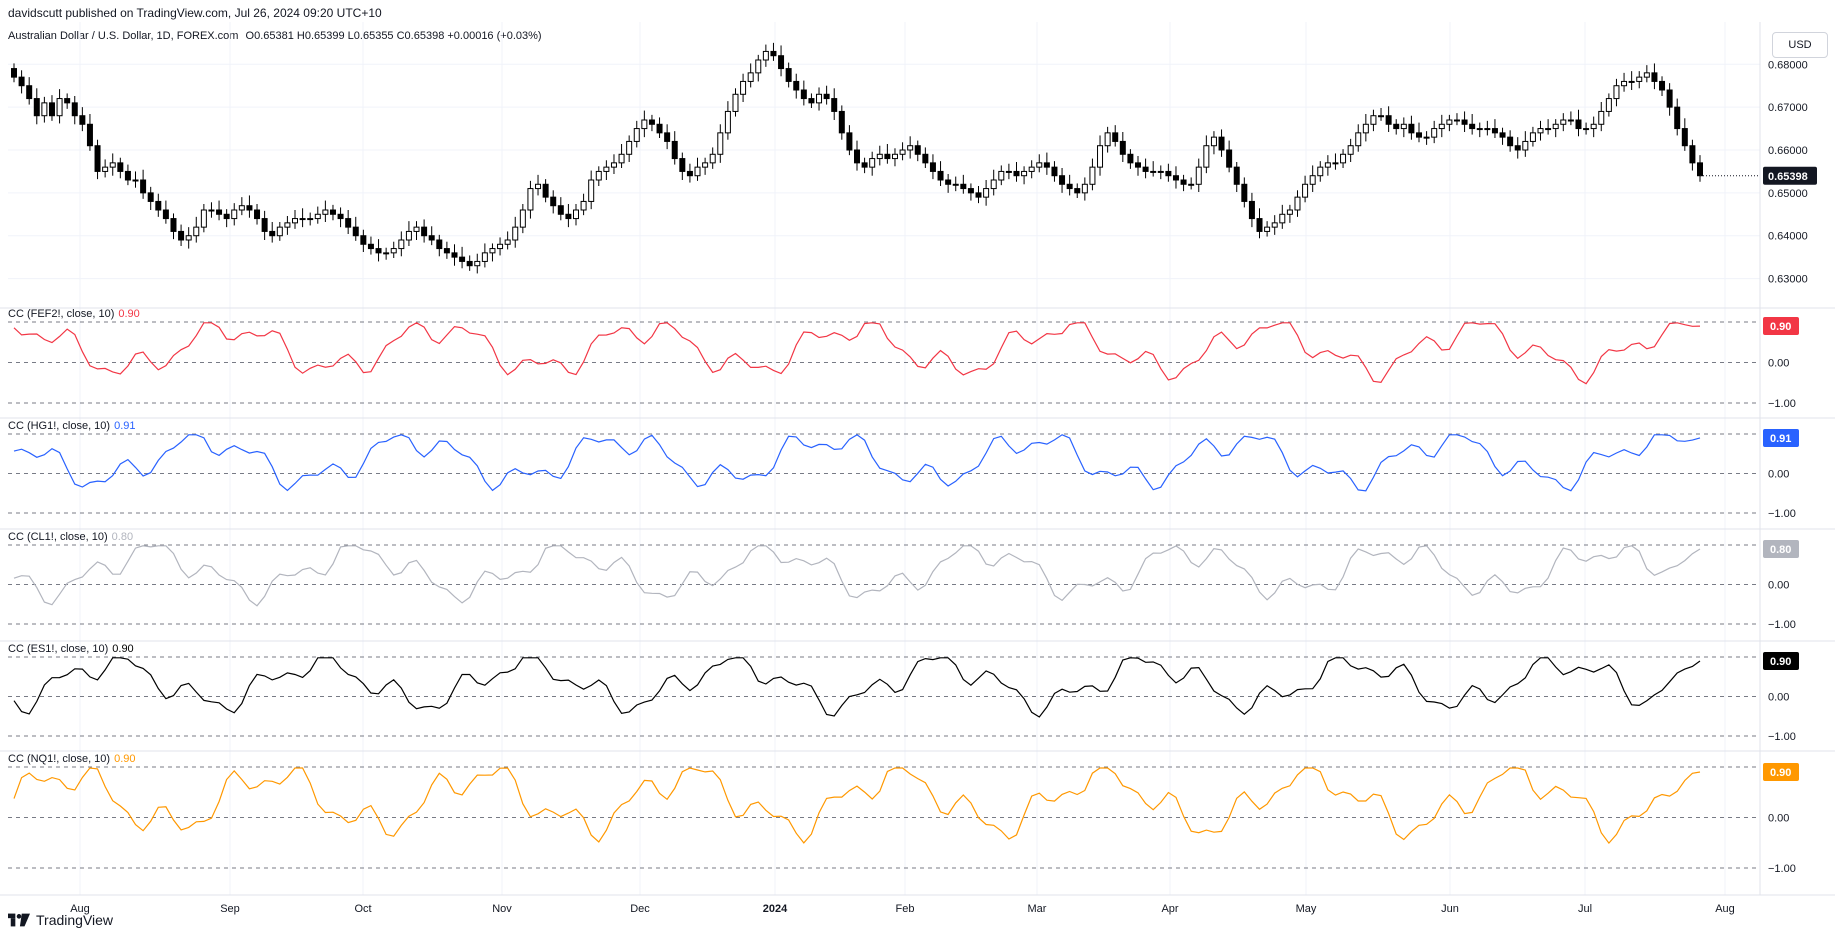 This screenshot has height=939, width=1835. What do you see at coordinates (1169, 909) in the screenshot?
I see `time-axis-label: Apr` at bounding box center [1169, 909].